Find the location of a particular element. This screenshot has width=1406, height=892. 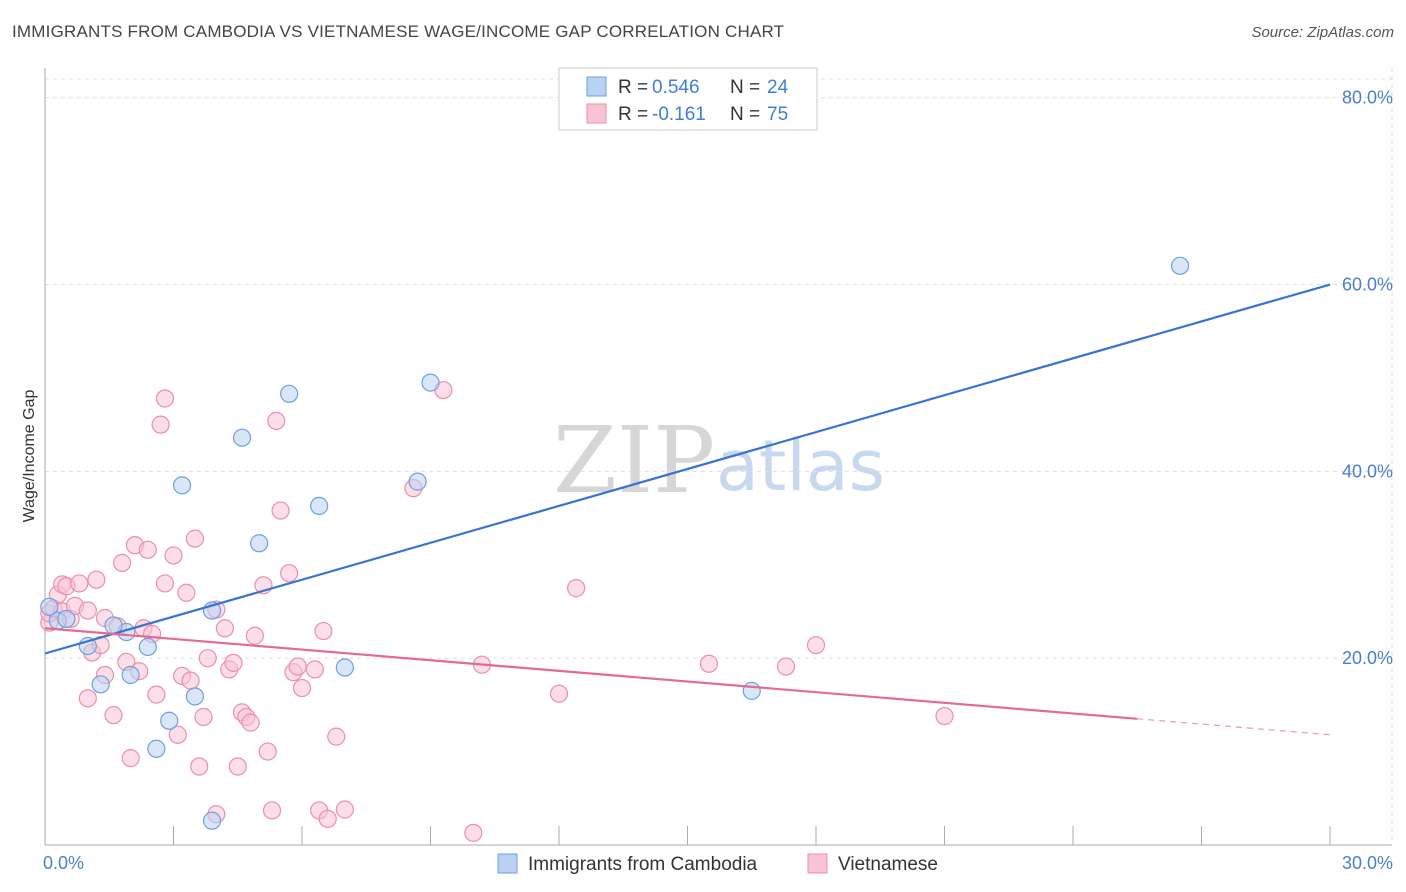

watermark-atlas: atlas is located at coordinates (800, 466).